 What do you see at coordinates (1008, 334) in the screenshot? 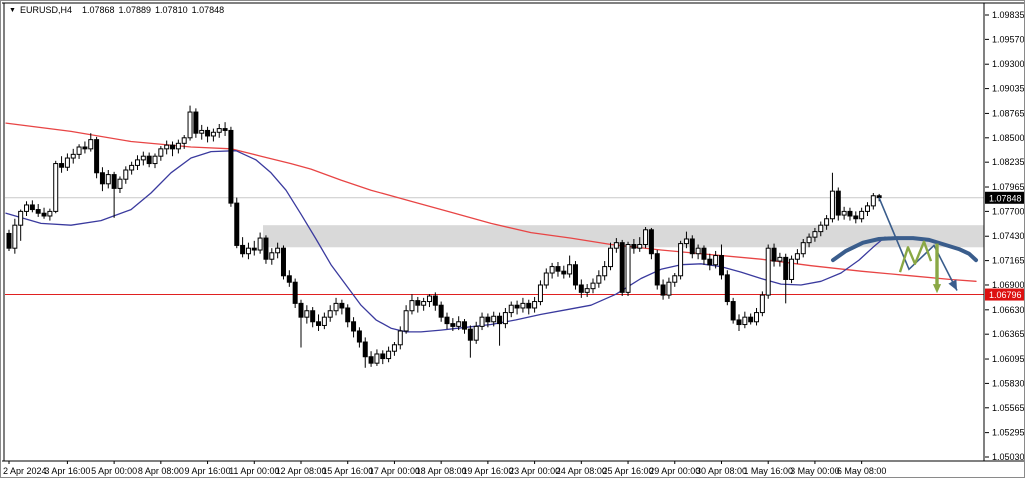
I see `price-tick-label: 1.06365` at bounding box center [1008, 334].